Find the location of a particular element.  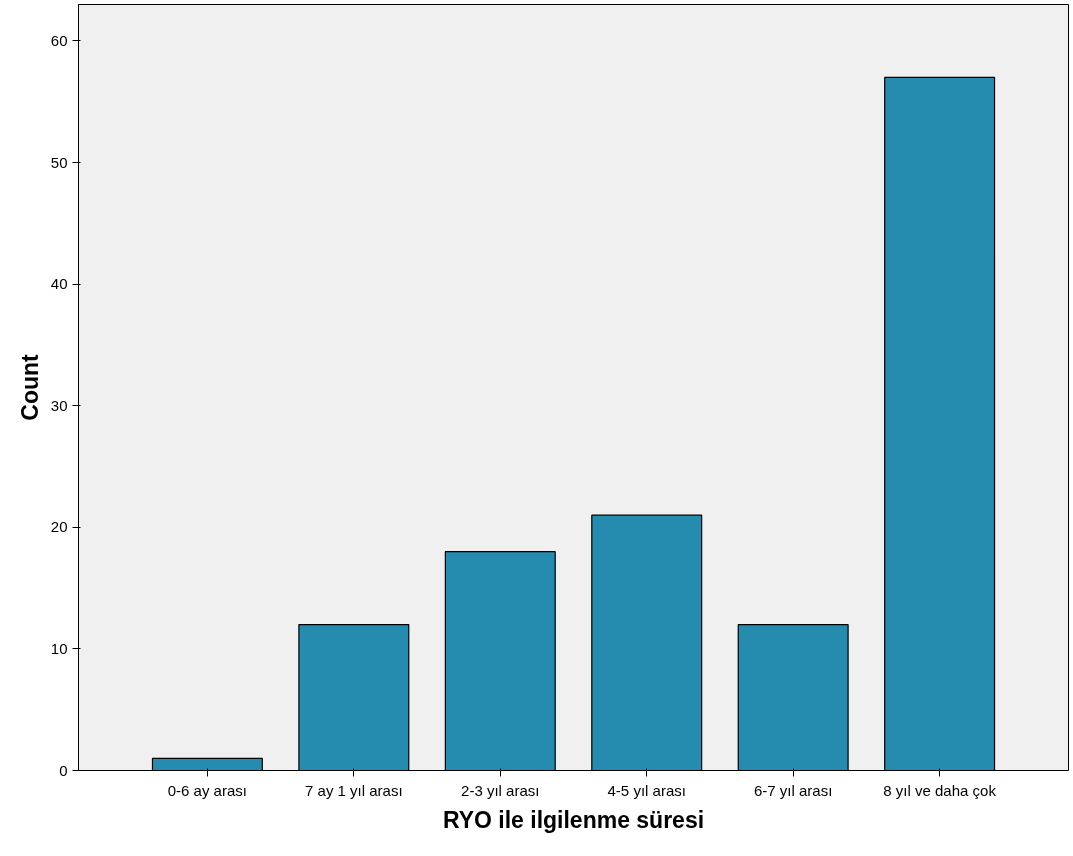

x-tick-label: 2-3 yıl arası is located at coordinates (500, 790).